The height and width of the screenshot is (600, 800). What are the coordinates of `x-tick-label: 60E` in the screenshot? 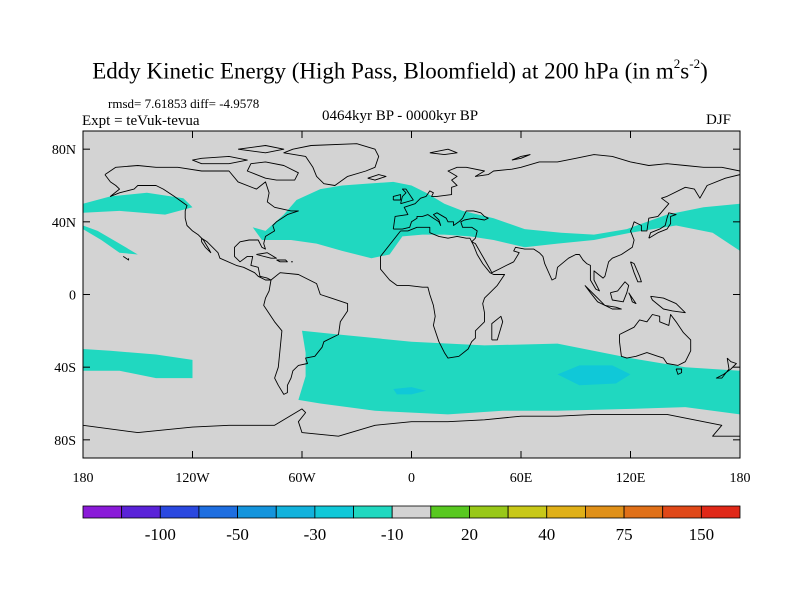 It's located at (521, 478).